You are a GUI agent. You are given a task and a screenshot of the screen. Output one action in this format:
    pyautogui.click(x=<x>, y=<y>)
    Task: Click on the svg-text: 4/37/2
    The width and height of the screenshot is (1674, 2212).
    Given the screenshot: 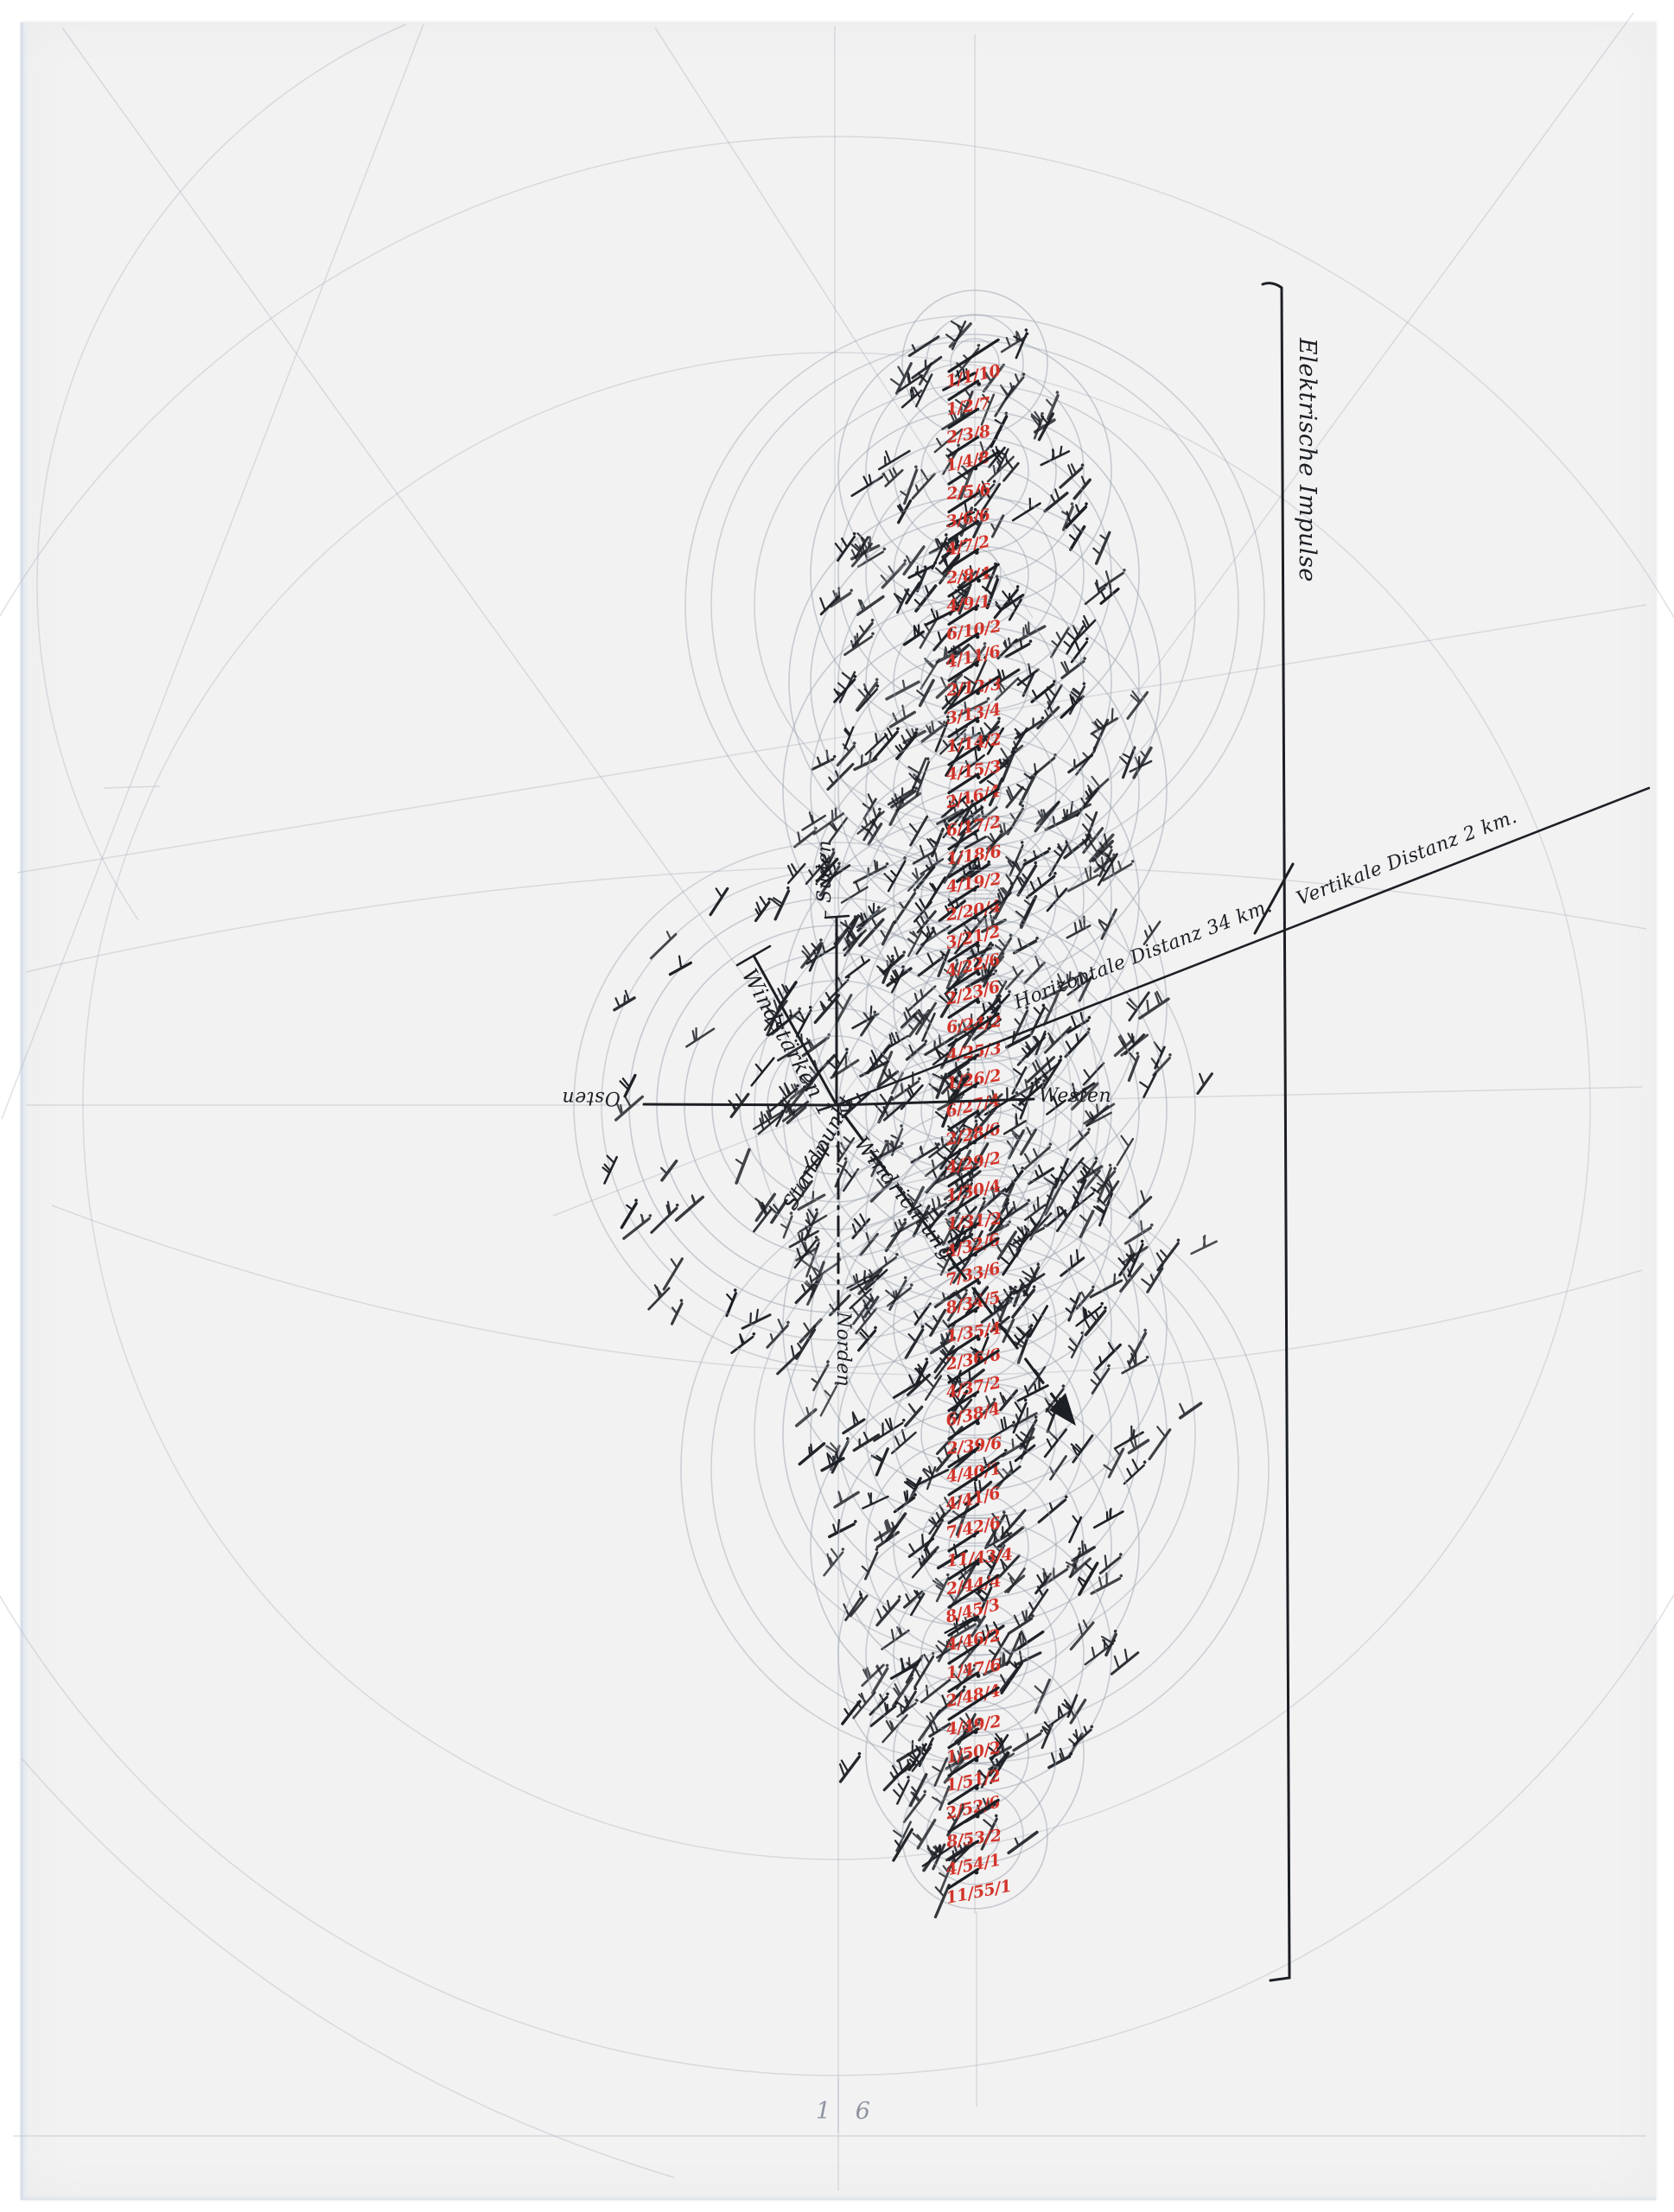 What is the action you would take?
    pyautogui.click(x=973, y=1387)
    